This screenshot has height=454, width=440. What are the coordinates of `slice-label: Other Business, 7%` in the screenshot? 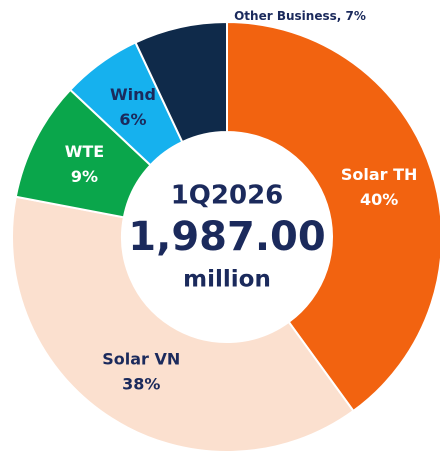 It's located at (300, 16).